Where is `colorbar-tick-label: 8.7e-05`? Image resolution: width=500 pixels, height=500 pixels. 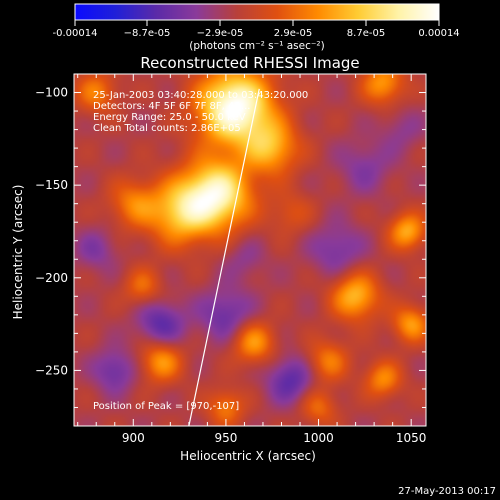 colorbar-tick-label: 8.7e-05 is located at coordinates (366, 33).